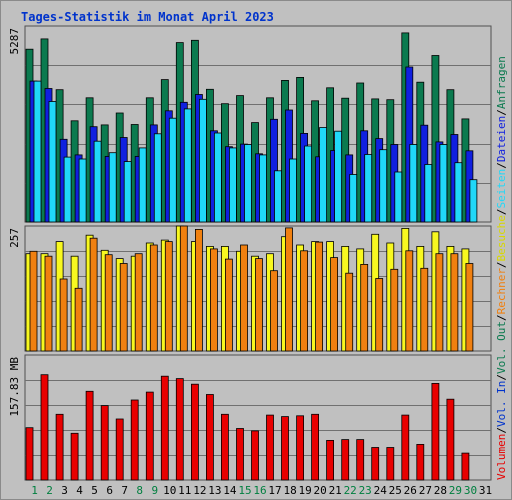 The width and height of the screenshot is (512, 500). What do you see at coordinates (139, 490) in the screenshot?
I see `x-tick-8: 8` at bounding box center [139, 490].